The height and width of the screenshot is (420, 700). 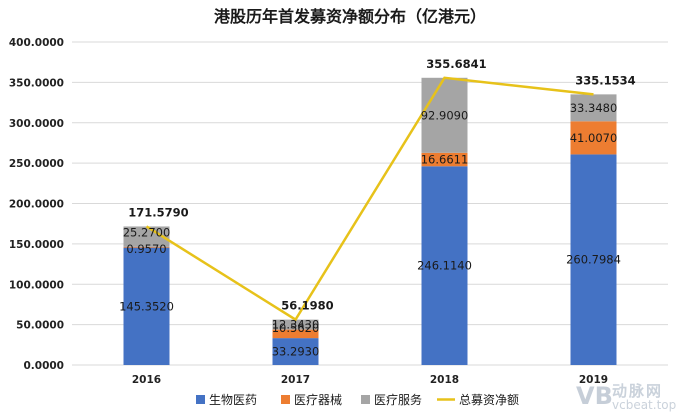 I want to click on line-data-label: 171.5790, so click(x=158, y=212).